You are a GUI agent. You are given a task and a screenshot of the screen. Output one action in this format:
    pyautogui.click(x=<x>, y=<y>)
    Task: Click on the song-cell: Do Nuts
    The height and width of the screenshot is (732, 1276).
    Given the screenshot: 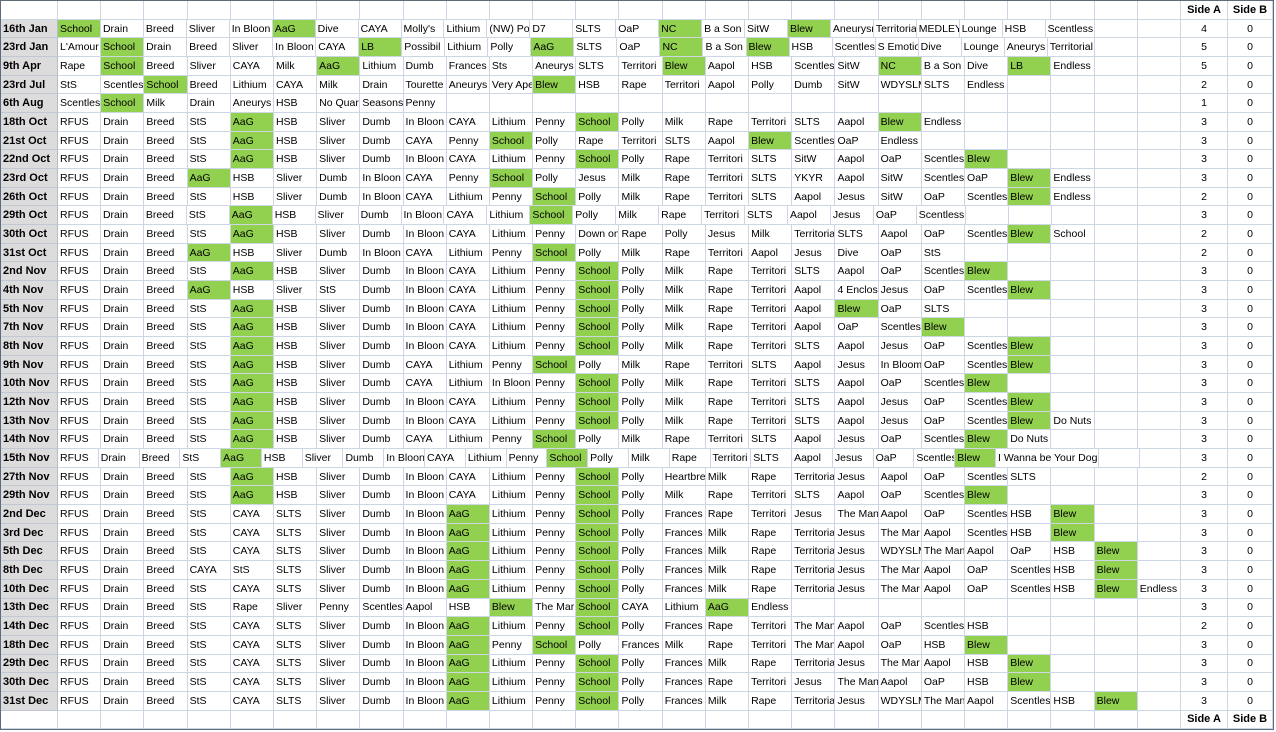 What is the action you would take?
    pyautogui.click(x=1030, y=440)
    